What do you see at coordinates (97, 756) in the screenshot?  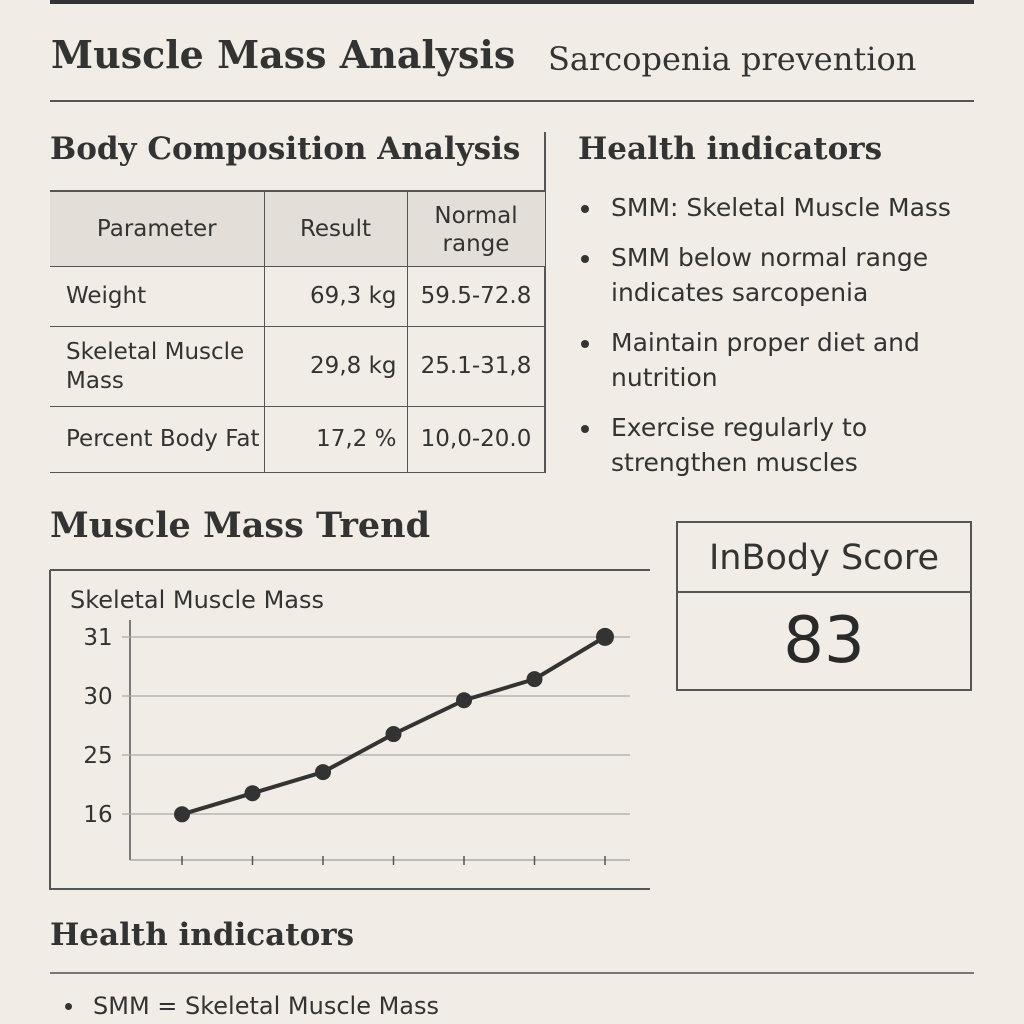 I see `y-tick-label: 25` at bounding box center [97, 756].